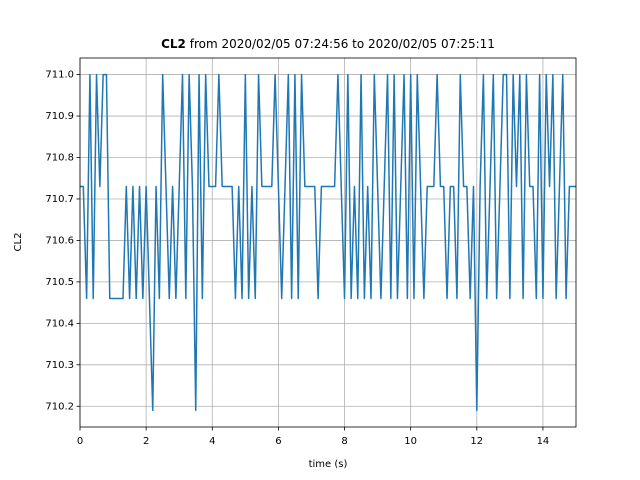 This screenshot has height=480, width=640. What do you see at coordinates (344, 441) in the screenshot?
I see `x-tick-label: 8` at bounding box center [344, 441].